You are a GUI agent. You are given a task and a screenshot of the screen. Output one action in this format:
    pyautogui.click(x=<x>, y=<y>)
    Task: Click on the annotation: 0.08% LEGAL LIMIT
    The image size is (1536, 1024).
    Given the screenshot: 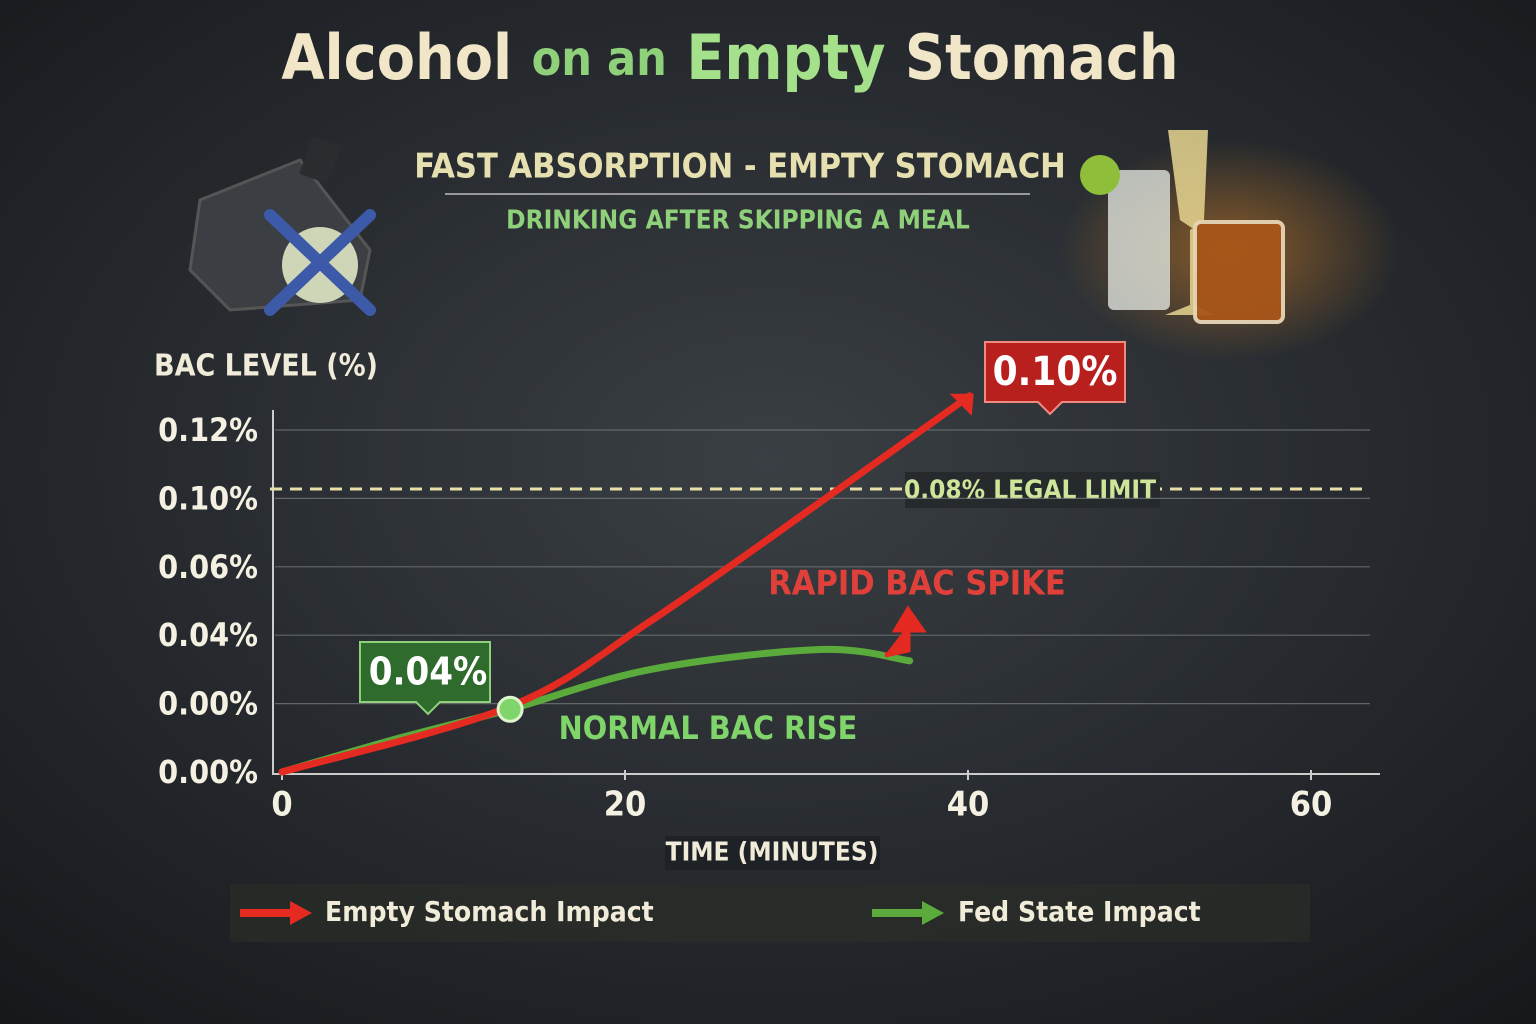 What is the action you would take?
    pyautogui.click(x=1030, y=491)
    